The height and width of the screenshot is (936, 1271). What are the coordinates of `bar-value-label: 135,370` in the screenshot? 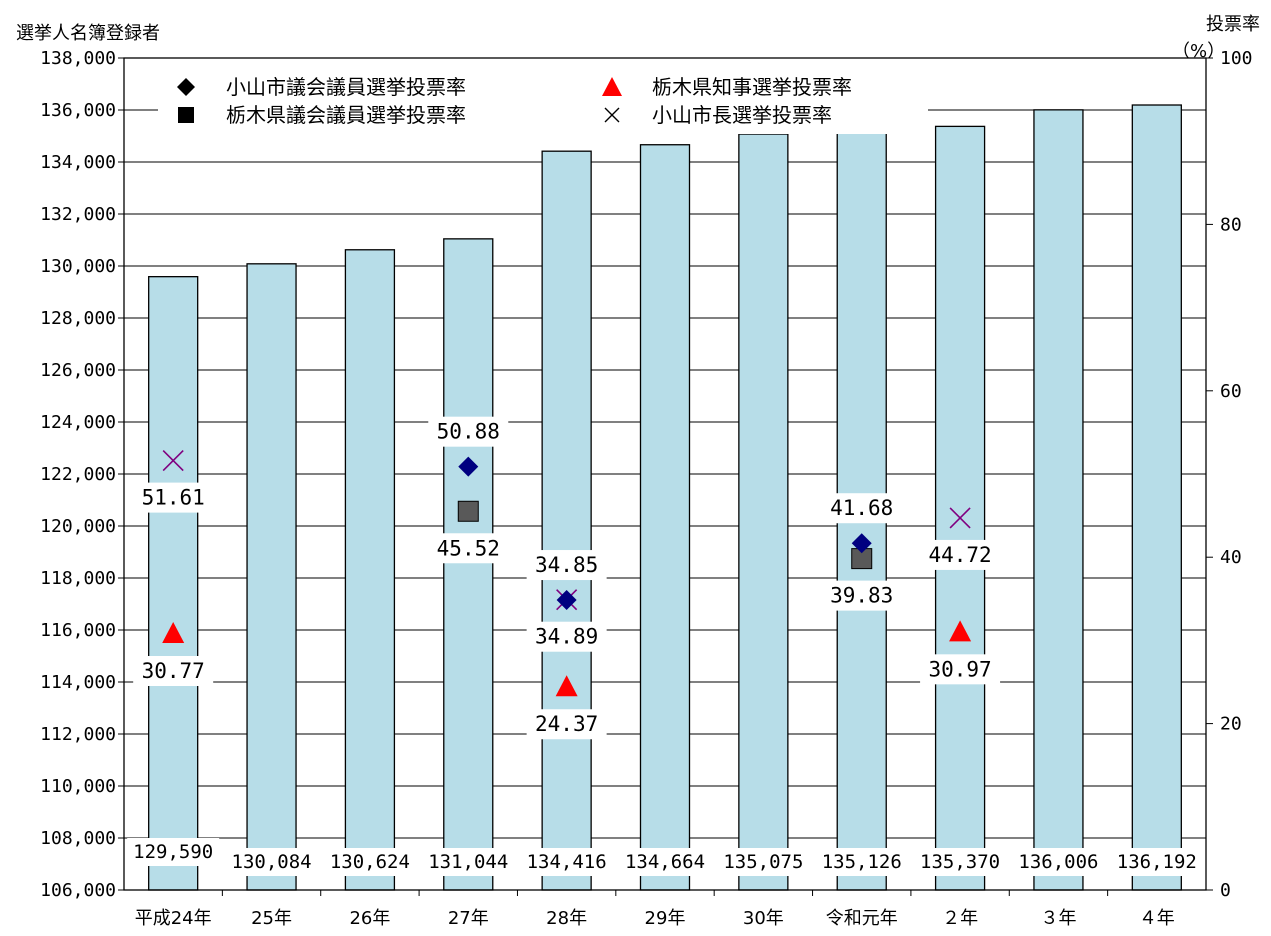 It's located at (960, 862).